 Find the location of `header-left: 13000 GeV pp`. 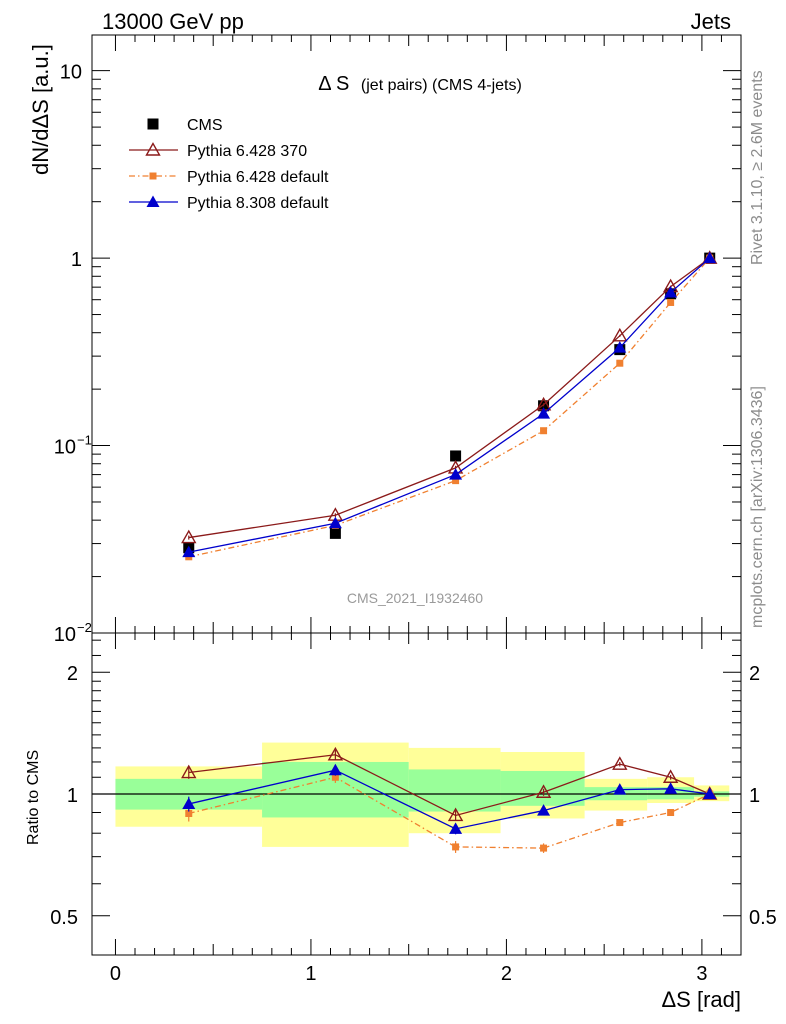

header-left: 13000 GeV pp is located at coordinates (173, 21).